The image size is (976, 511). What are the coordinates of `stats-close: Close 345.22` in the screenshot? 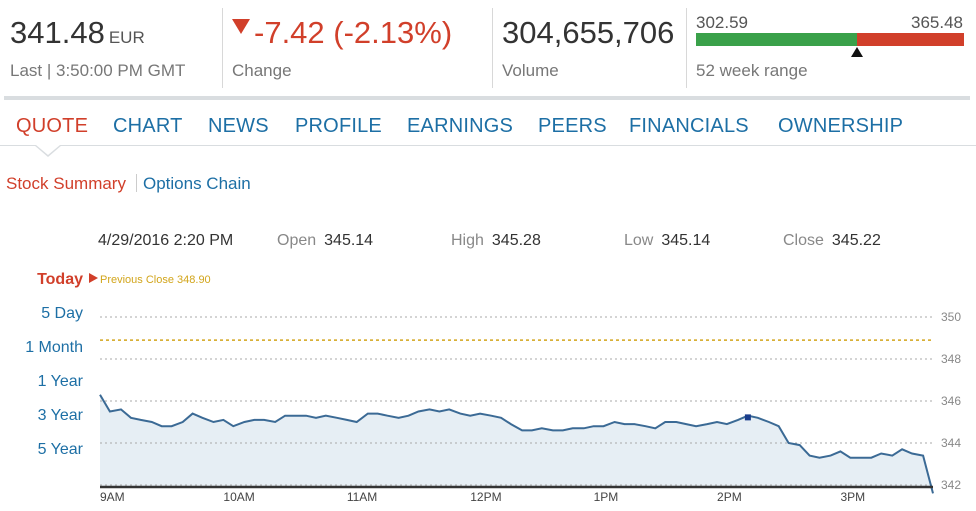 It's located at (832, 240).